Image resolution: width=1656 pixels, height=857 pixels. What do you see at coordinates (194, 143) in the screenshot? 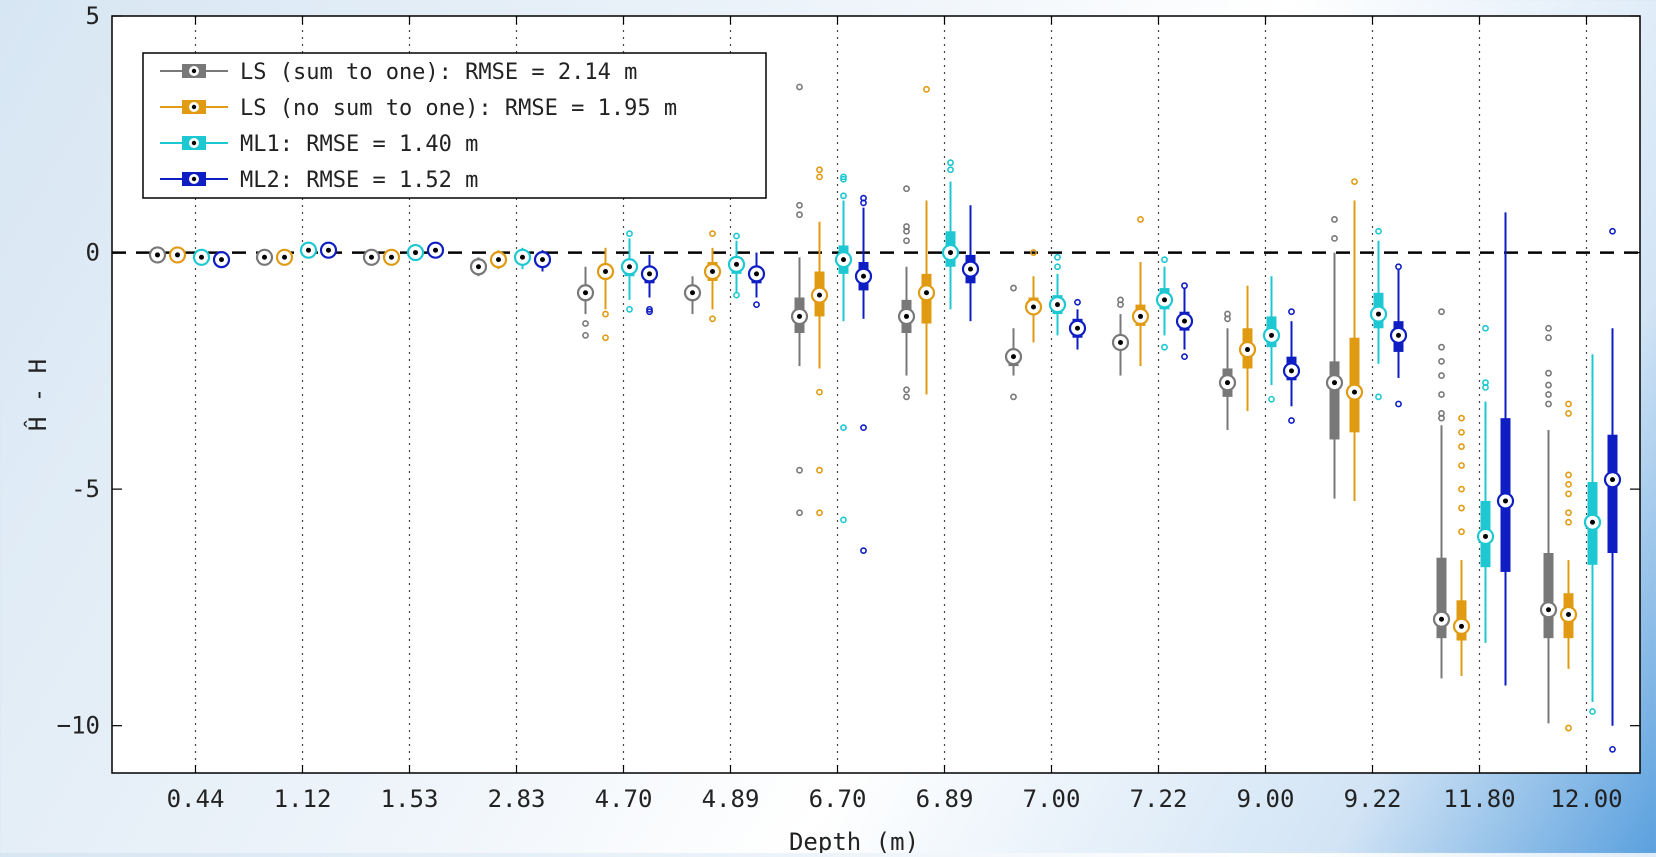
I see `legend-median-dot` at bounding box center [194, 143].